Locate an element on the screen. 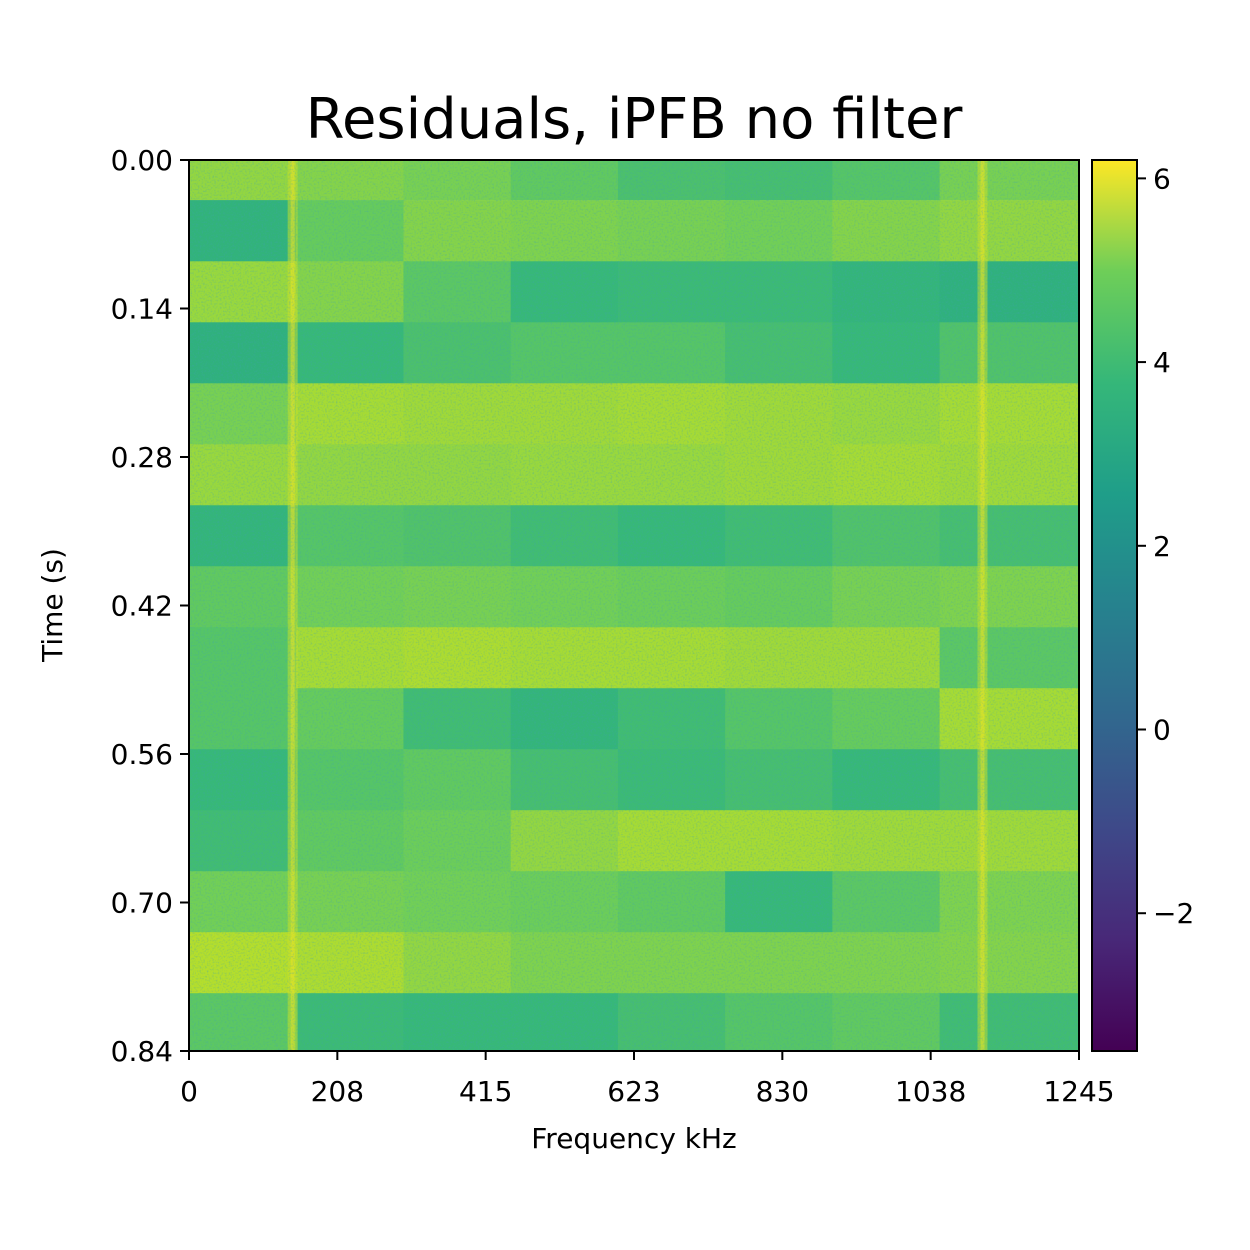  y-tick-label: 0.56 is located at coordinates (142, 754).